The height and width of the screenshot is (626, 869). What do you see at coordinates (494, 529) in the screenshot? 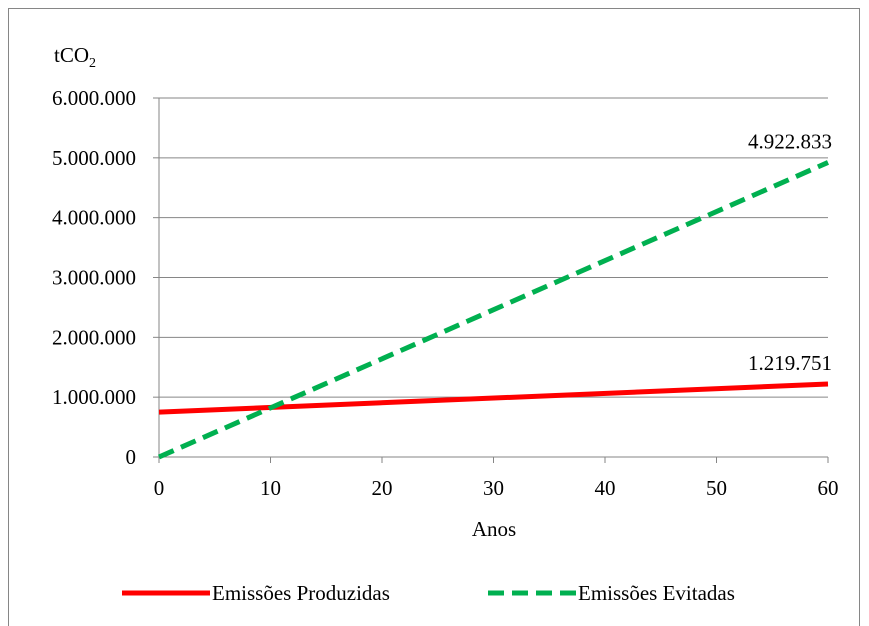
I see `x-axis-title: Anos` at bounding box center [494, 529].